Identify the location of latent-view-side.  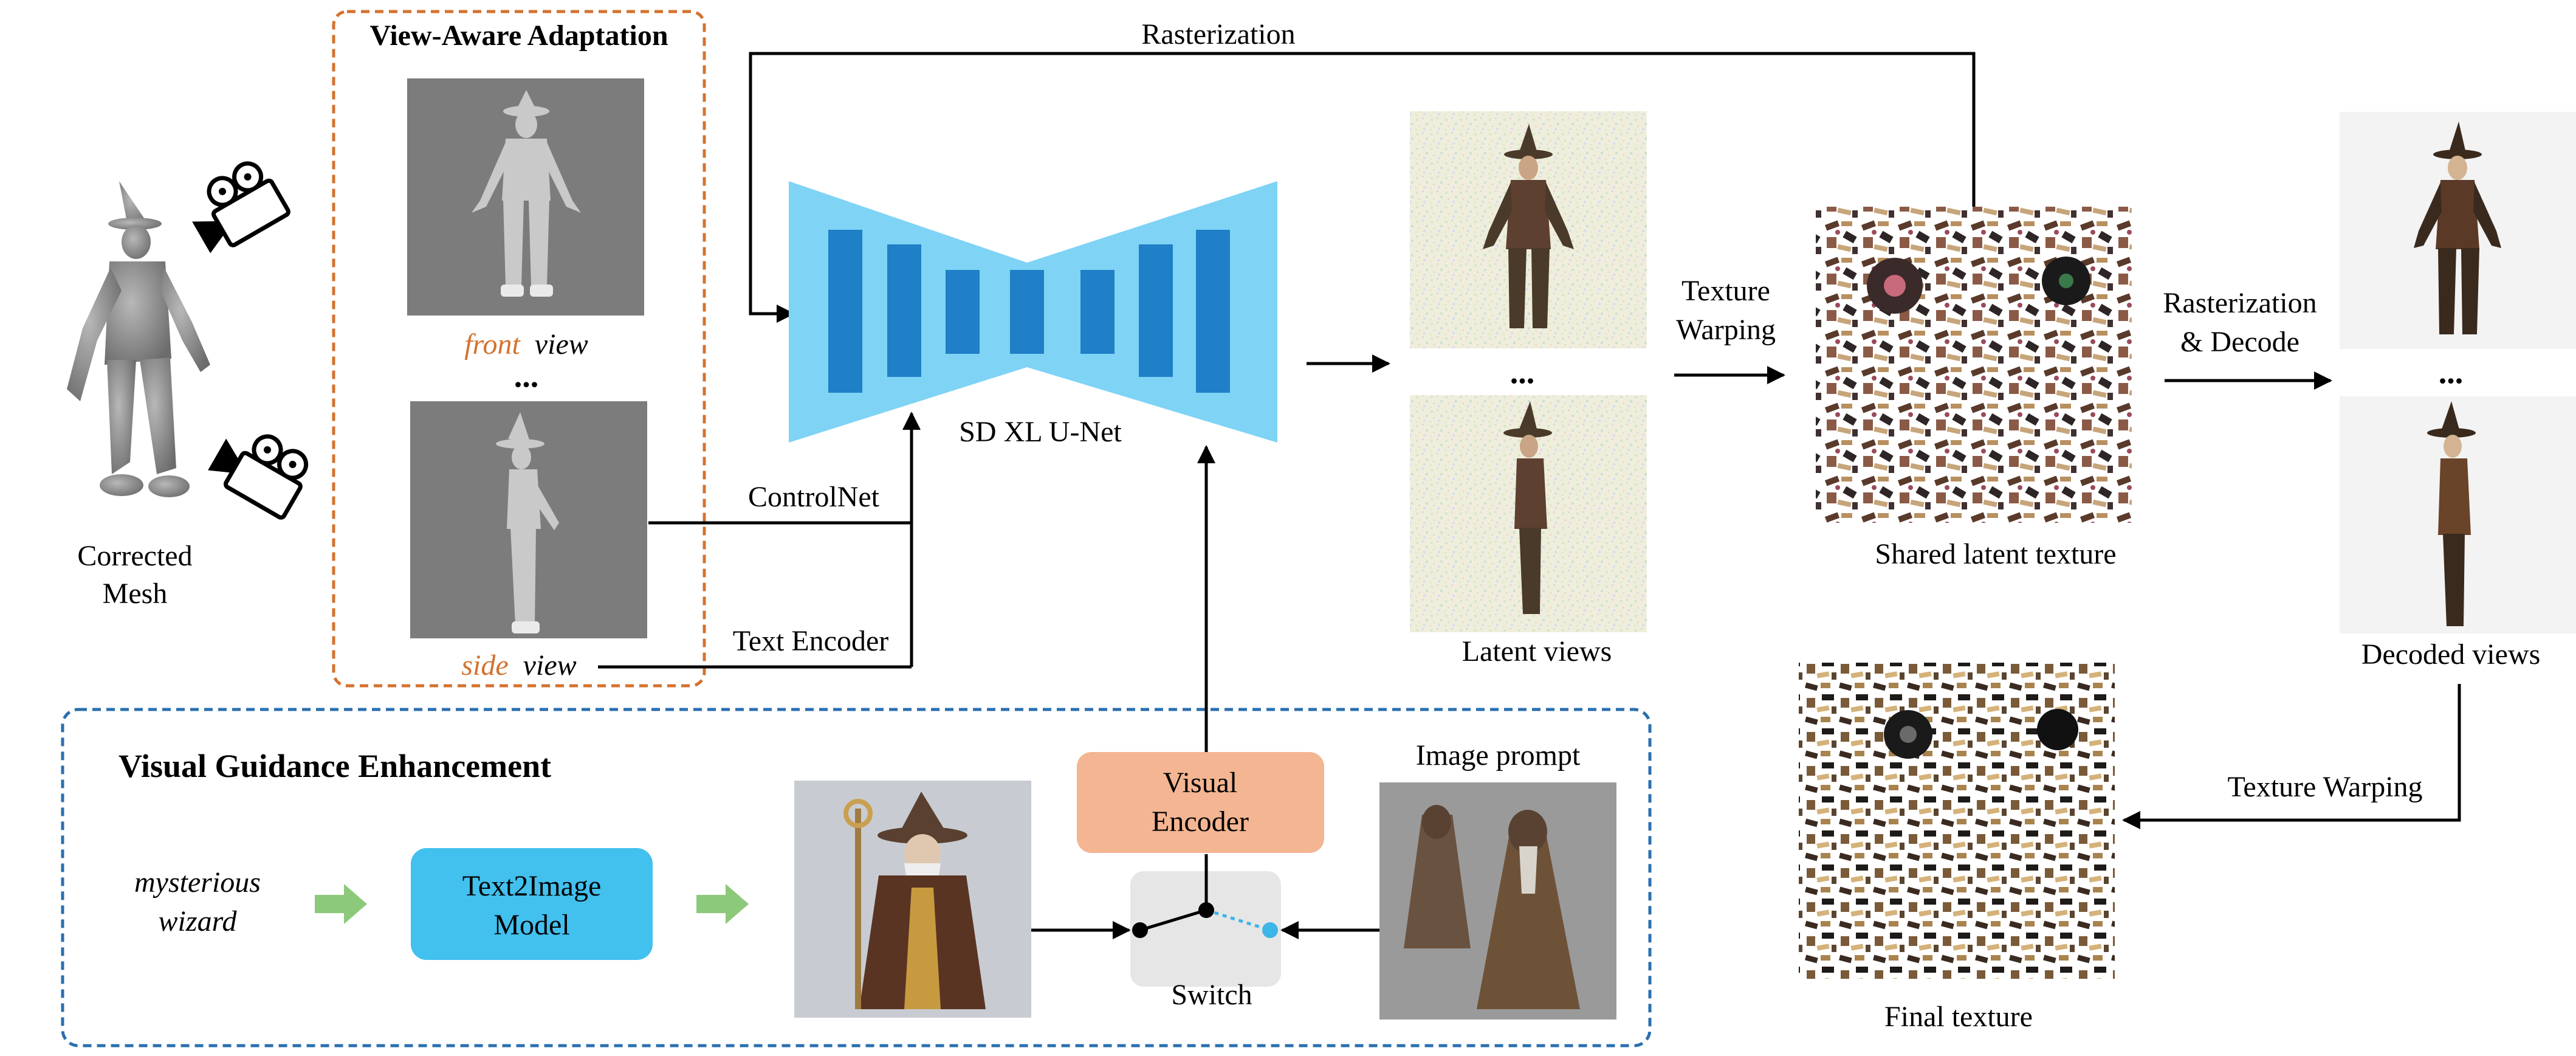
(1528, 513).